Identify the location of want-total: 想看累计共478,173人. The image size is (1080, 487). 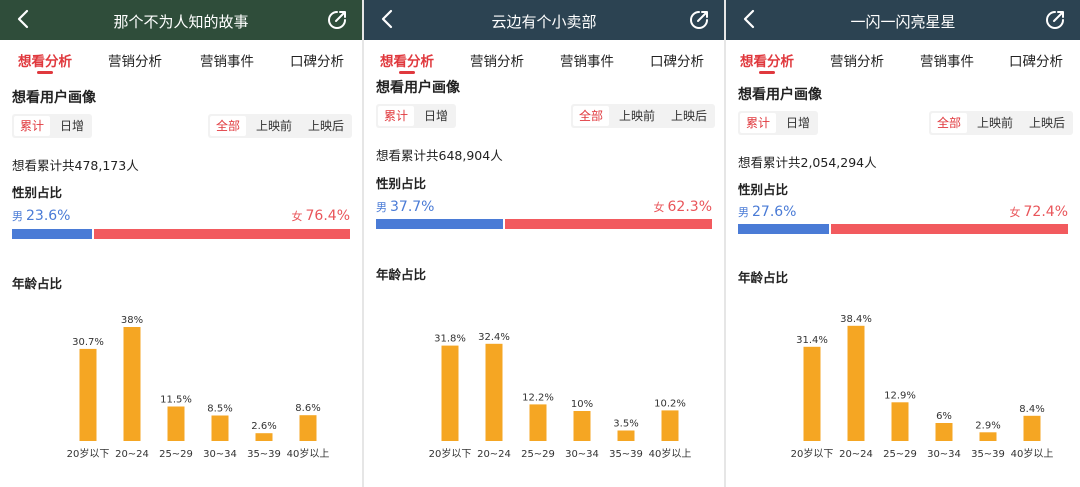
(75, 165).